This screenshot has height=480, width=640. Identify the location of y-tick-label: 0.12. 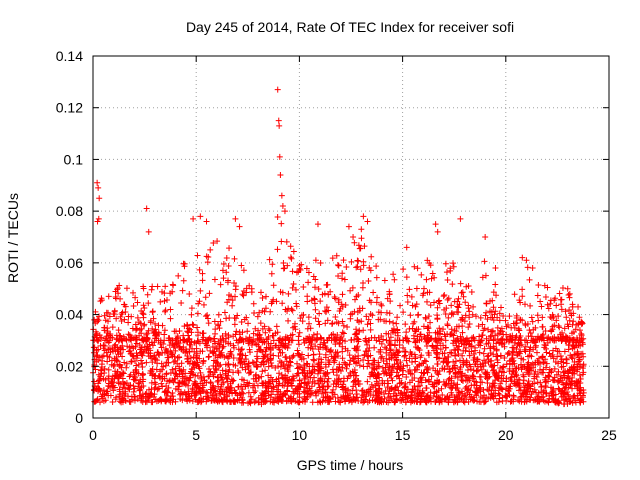
(69, 108).